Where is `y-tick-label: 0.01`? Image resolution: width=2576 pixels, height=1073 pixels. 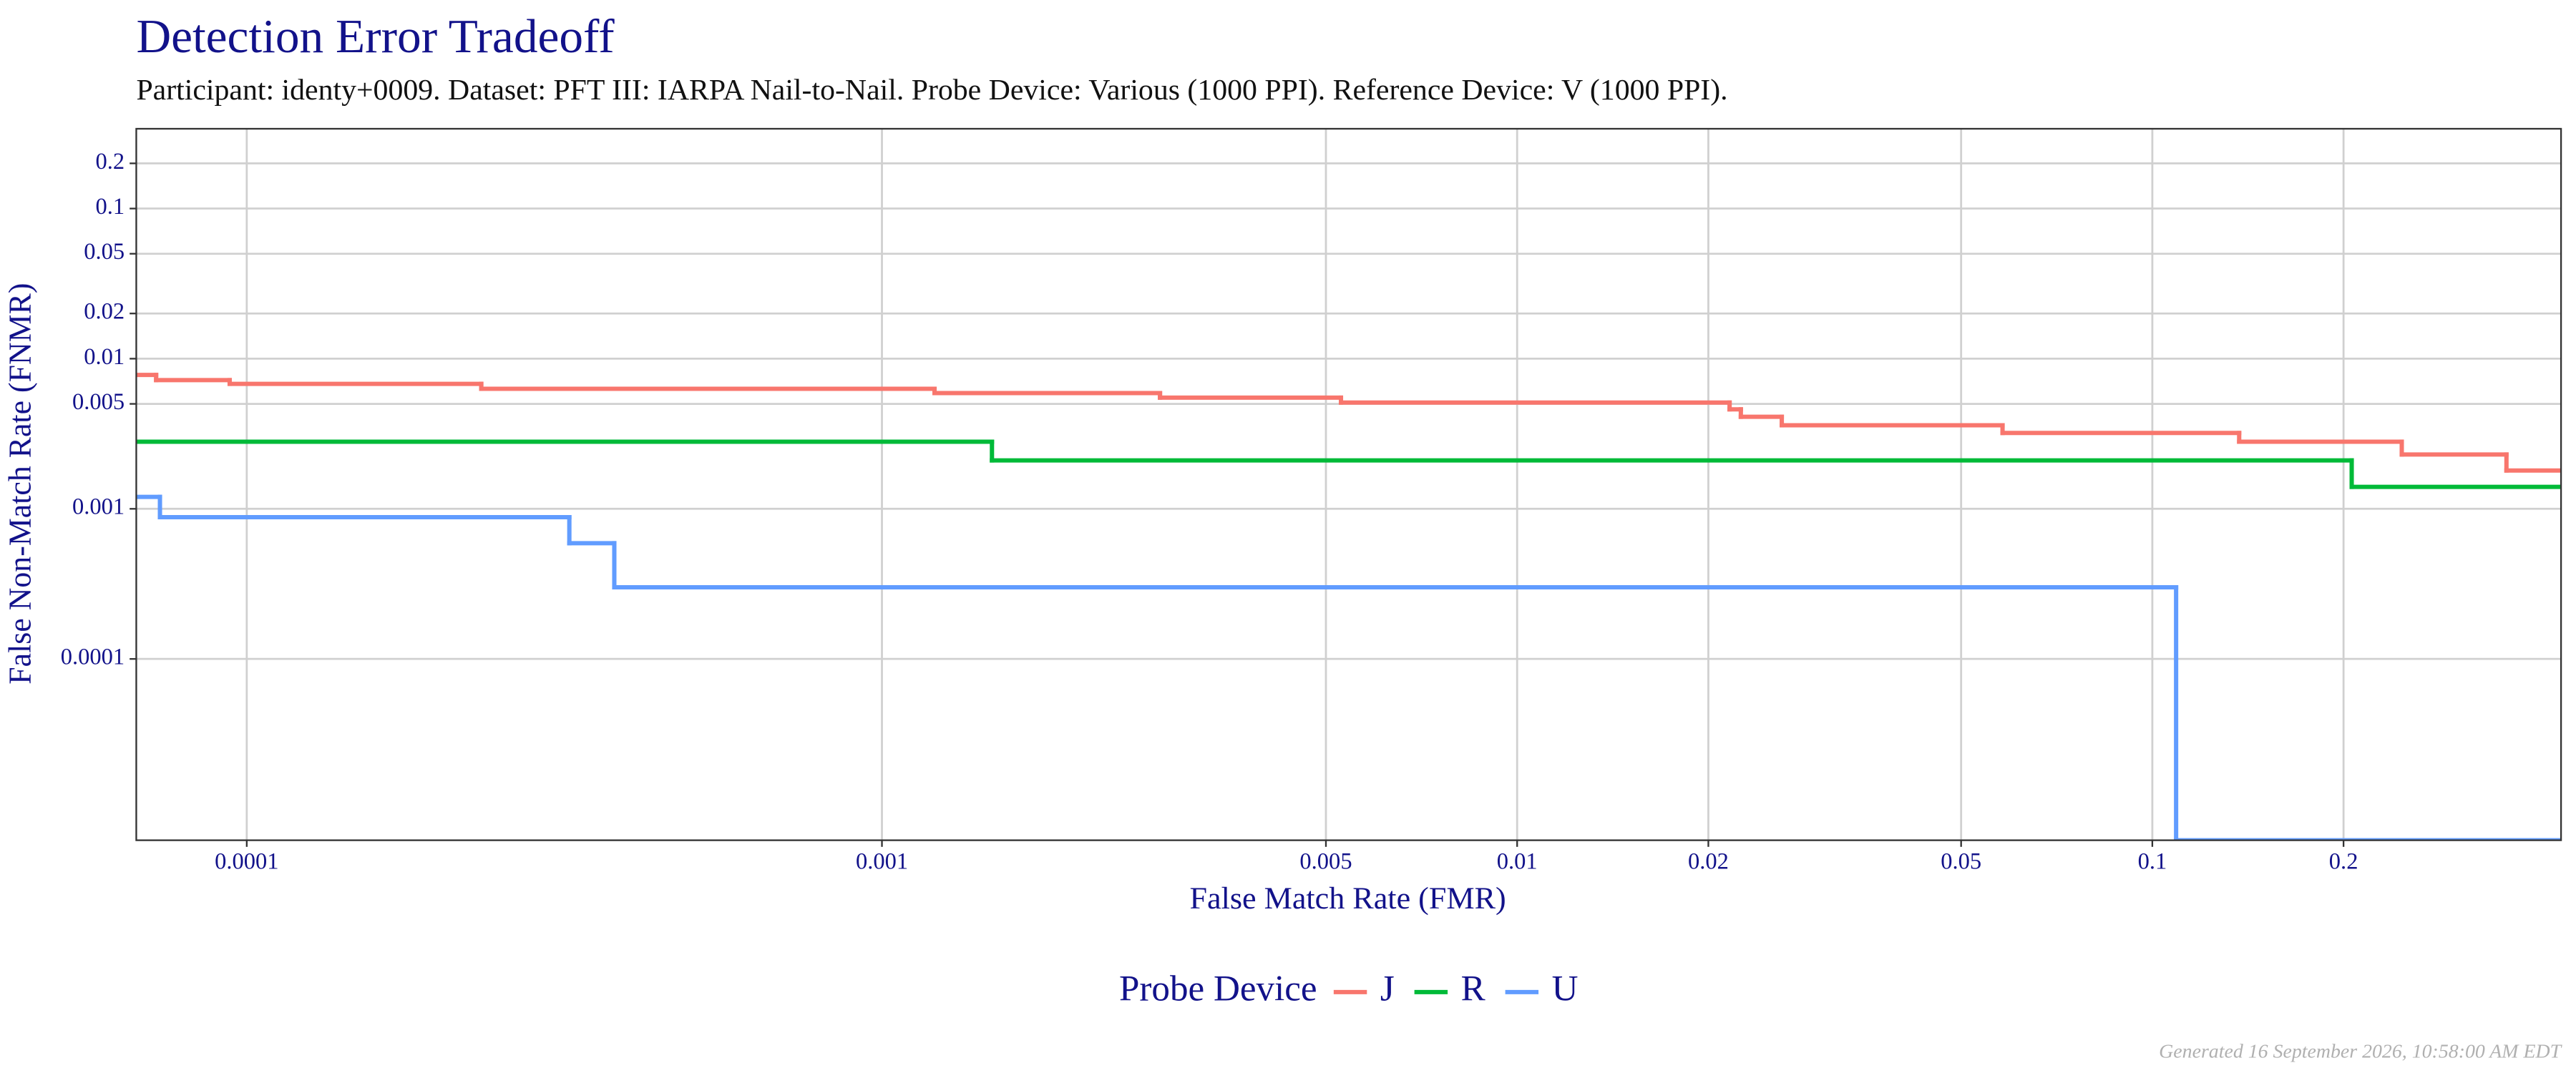 y-tick-label: 0.01 is located at coordinates (104, 357).